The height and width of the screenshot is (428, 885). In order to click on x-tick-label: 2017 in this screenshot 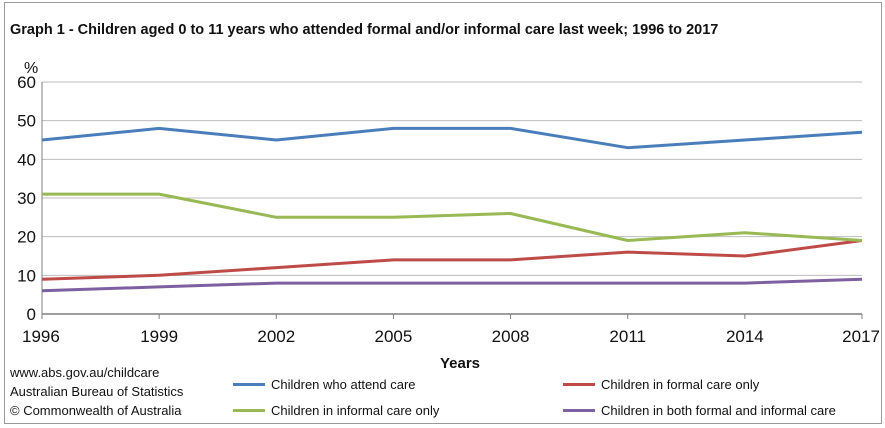, I will do `click(861, 336)`.